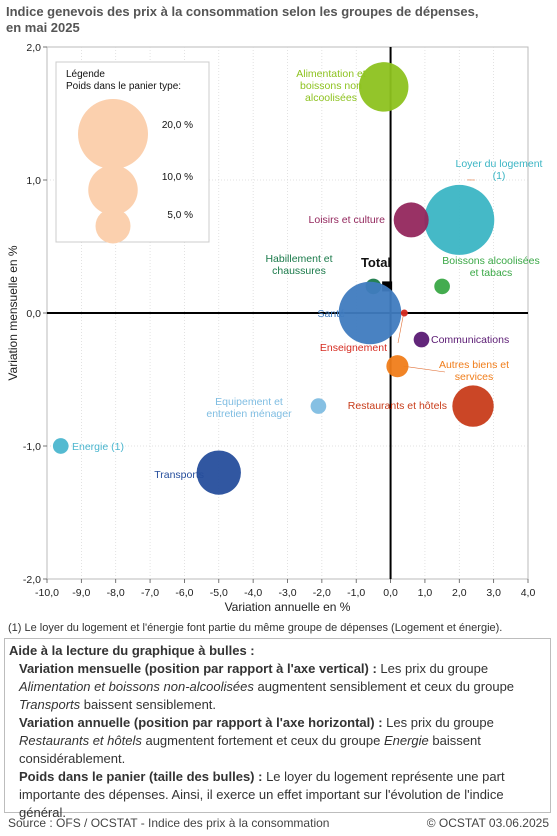 The height and width of the screenshot is (836, 557). Describe the element at coordinates (383, 87) in the screenshot. I see `bubble-alimentation-et-boissons-non-alcoolisees` at that location.